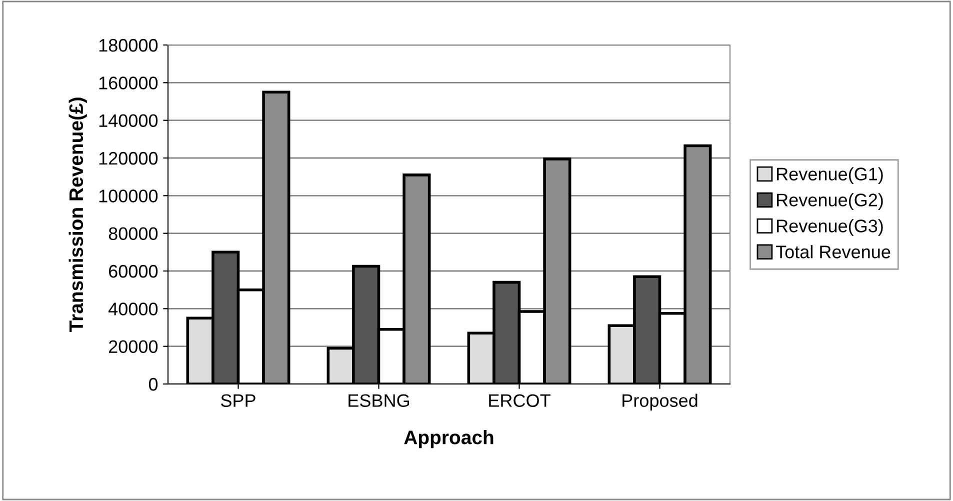  What do you see at coordinates (153, 384) in the screenshot?
I see `y-tick-label: 0` at bounding box center [153, 384].